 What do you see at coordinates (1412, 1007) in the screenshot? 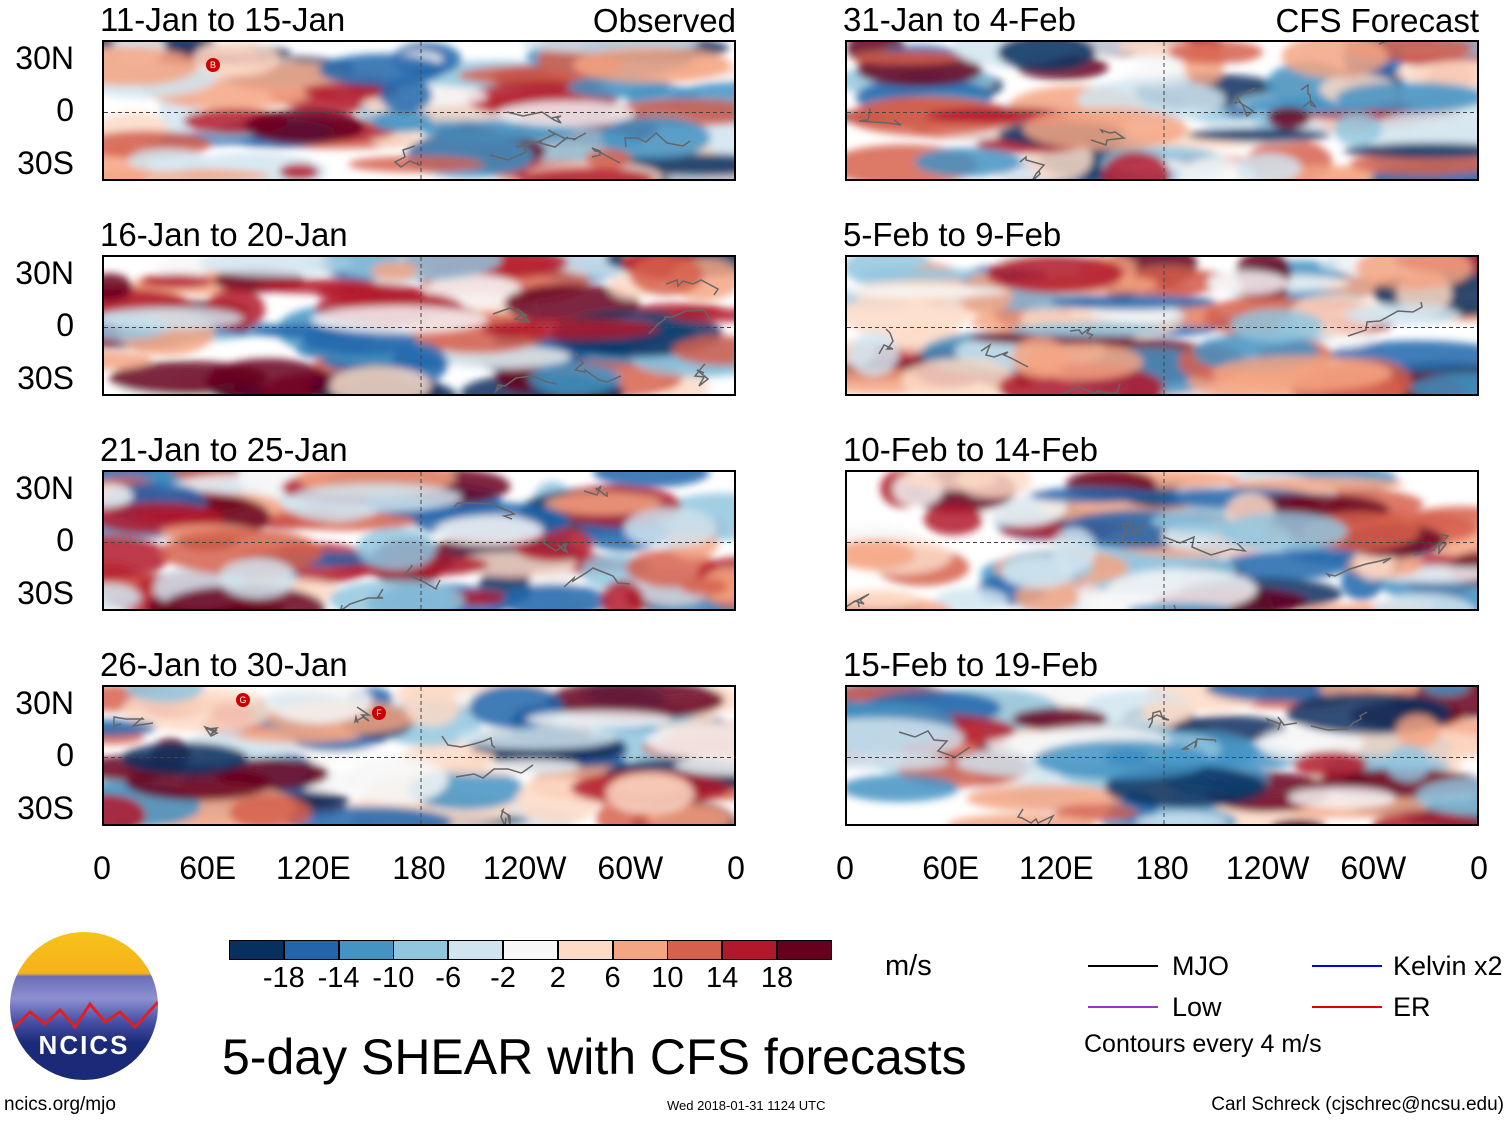
I see `legend-label-er: ER` at bounding box center [1412, 1007].